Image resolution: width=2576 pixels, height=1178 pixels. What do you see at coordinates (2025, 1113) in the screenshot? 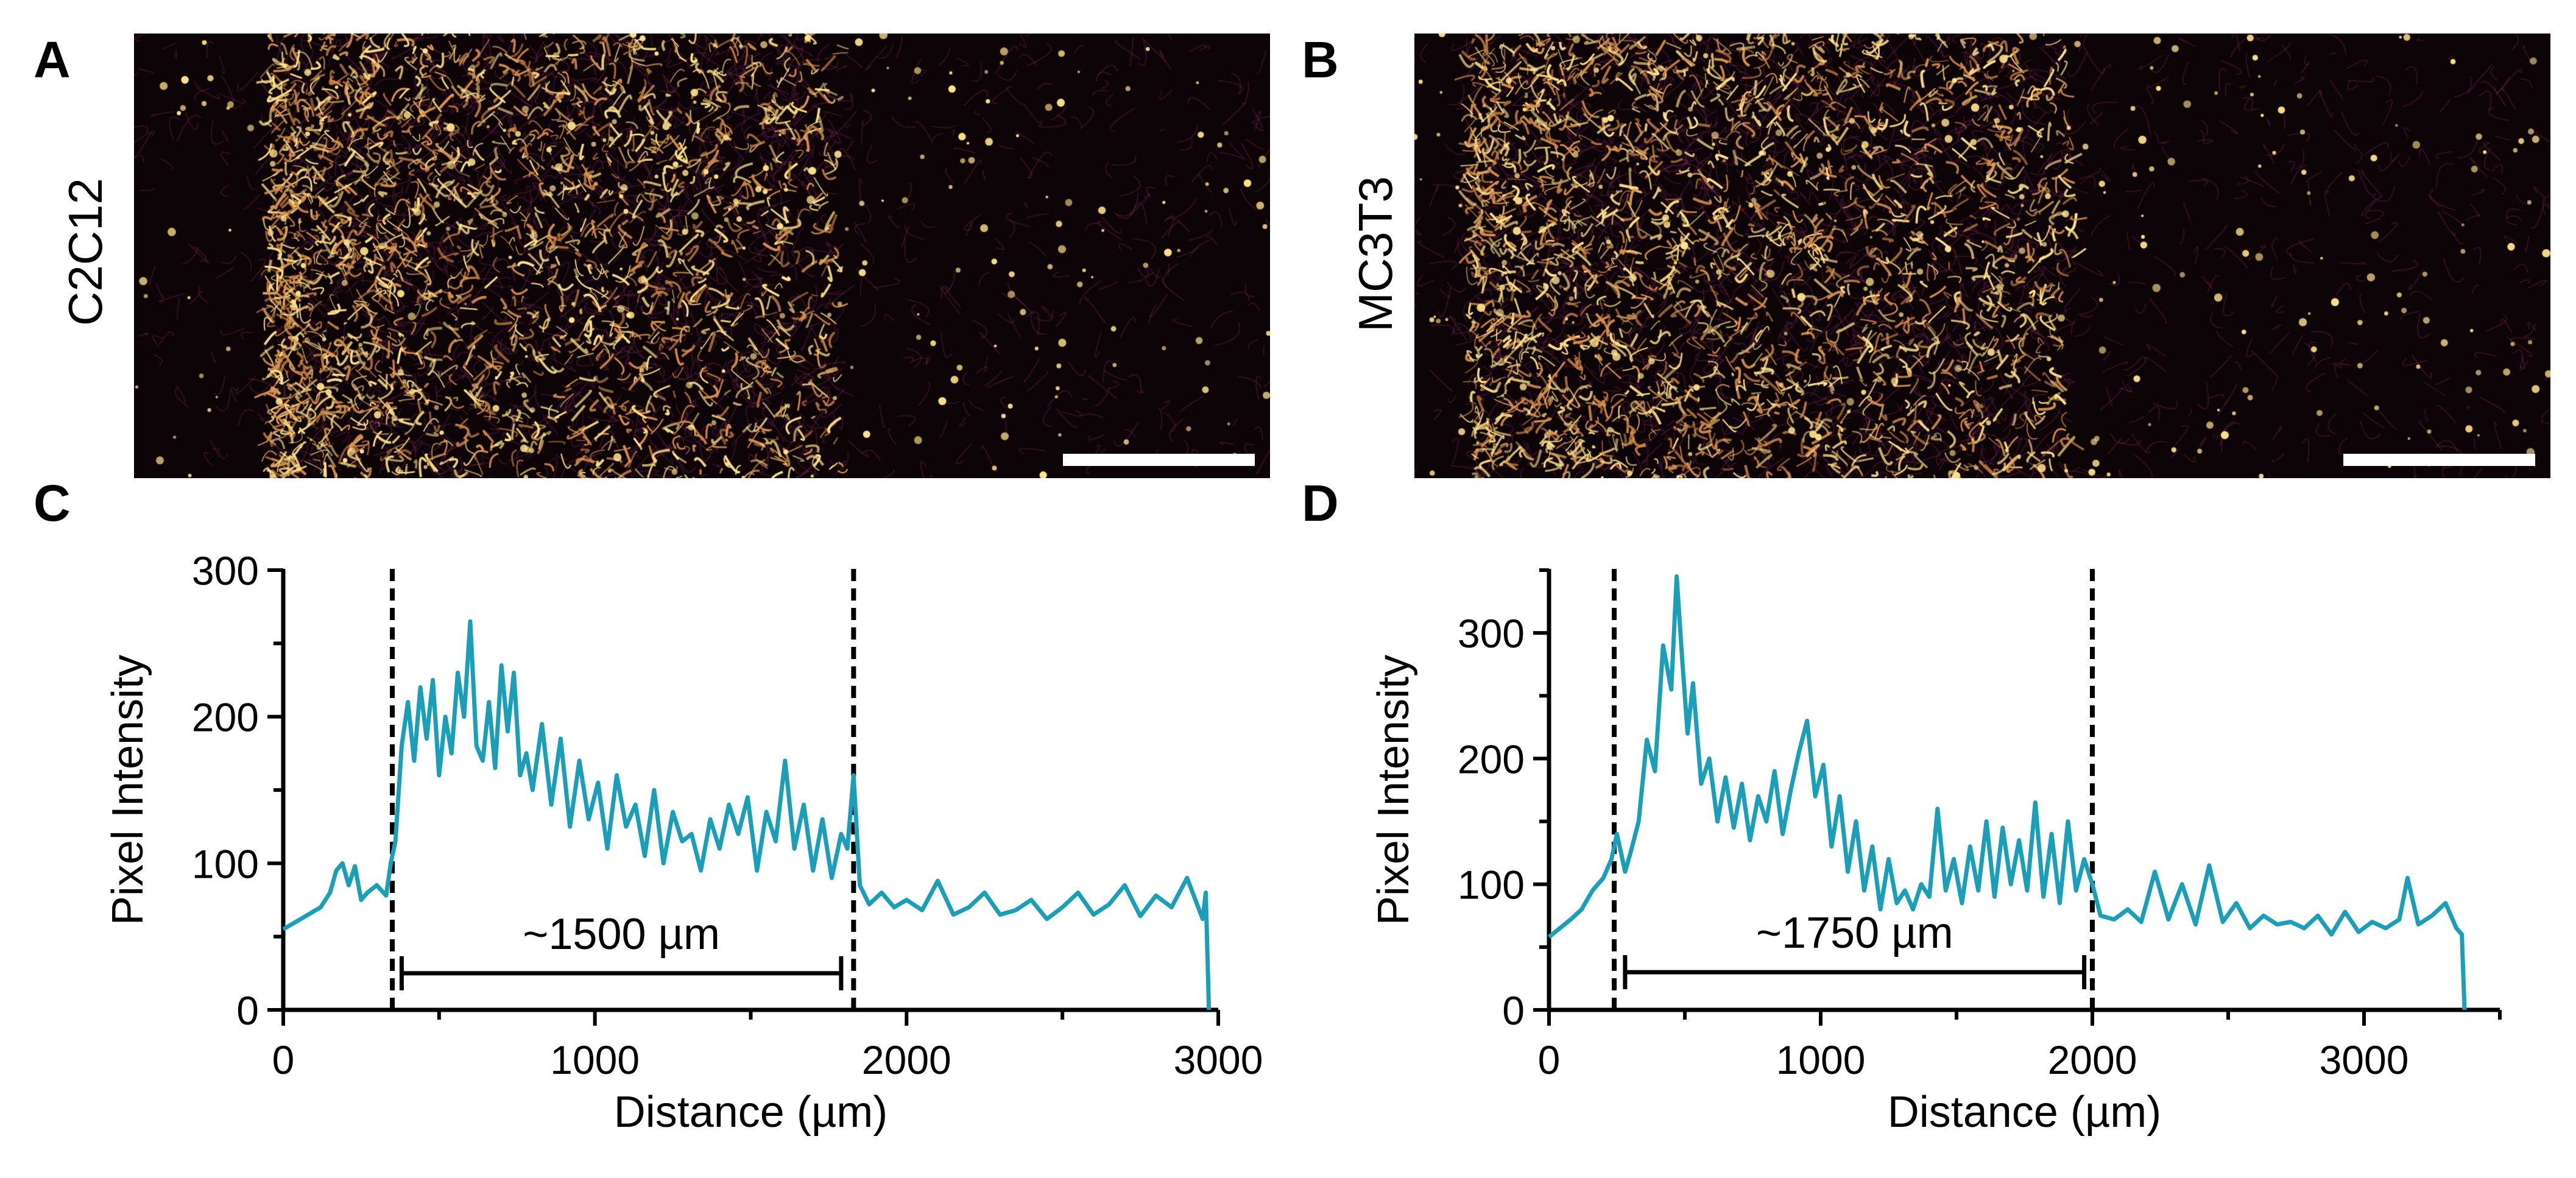
I see `chart-d-x-axis-label: Distance (µm)` at bounding box center [2025, 1113].